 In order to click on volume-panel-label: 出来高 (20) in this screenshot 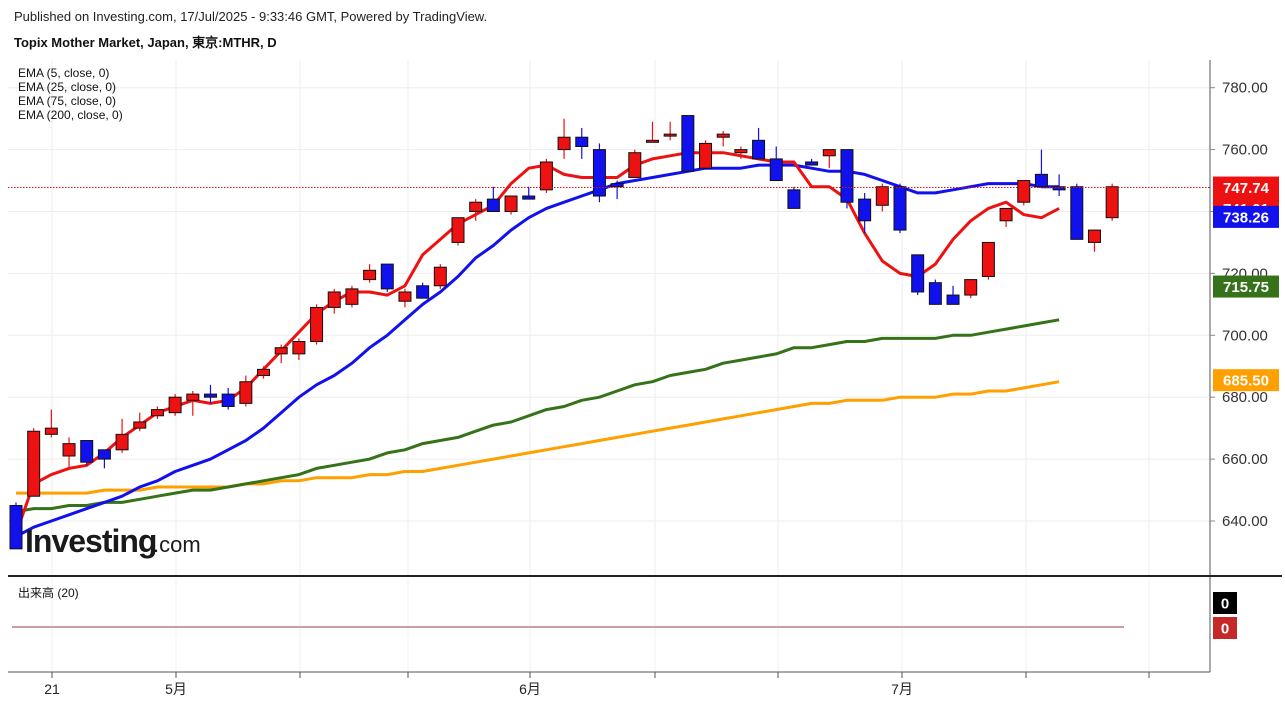, I will do `click(48, 592)`.